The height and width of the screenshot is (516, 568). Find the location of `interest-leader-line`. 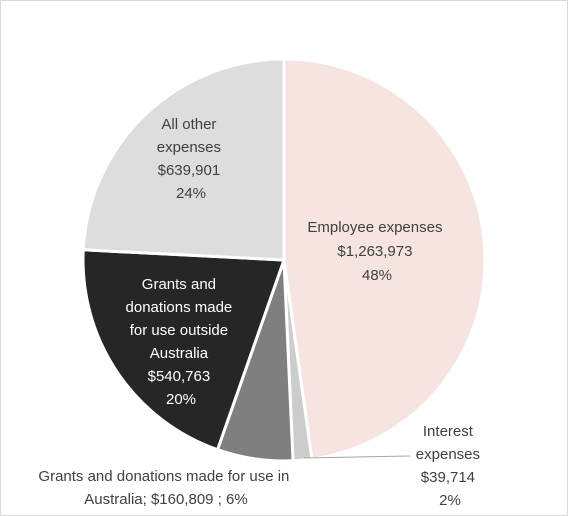

interest-leader-line is located at coordinates (357, 457).